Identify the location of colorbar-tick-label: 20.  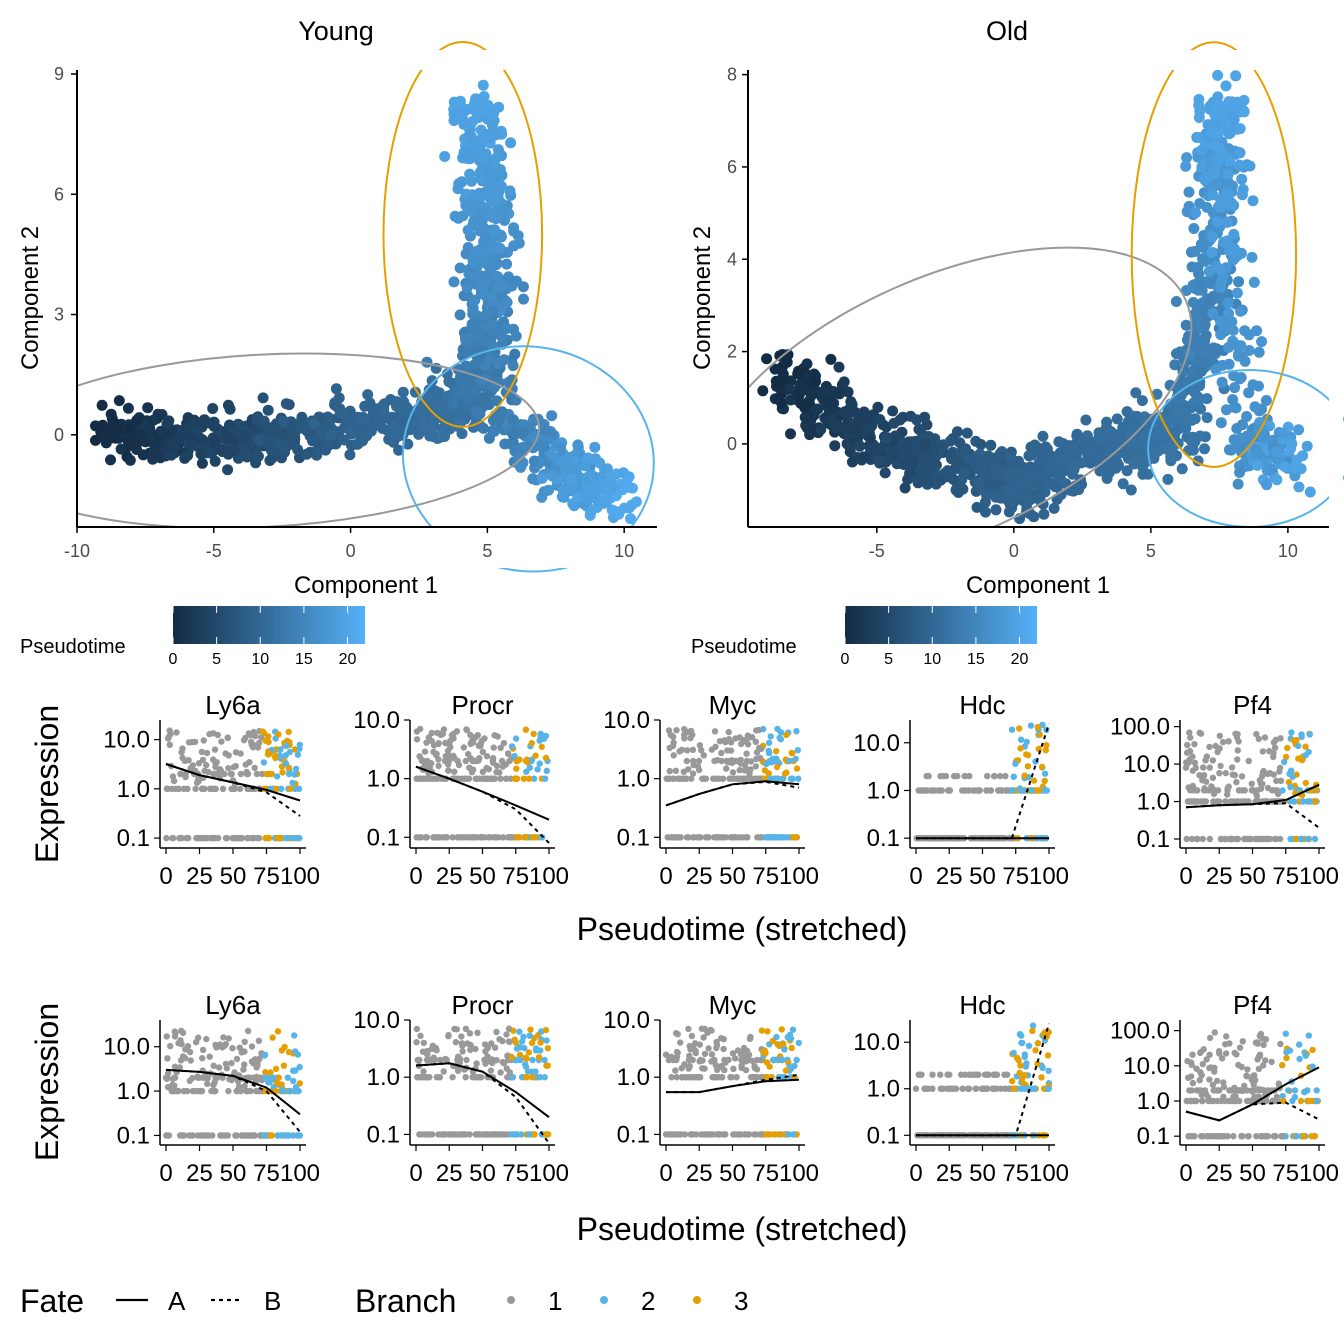
(1020, 659).